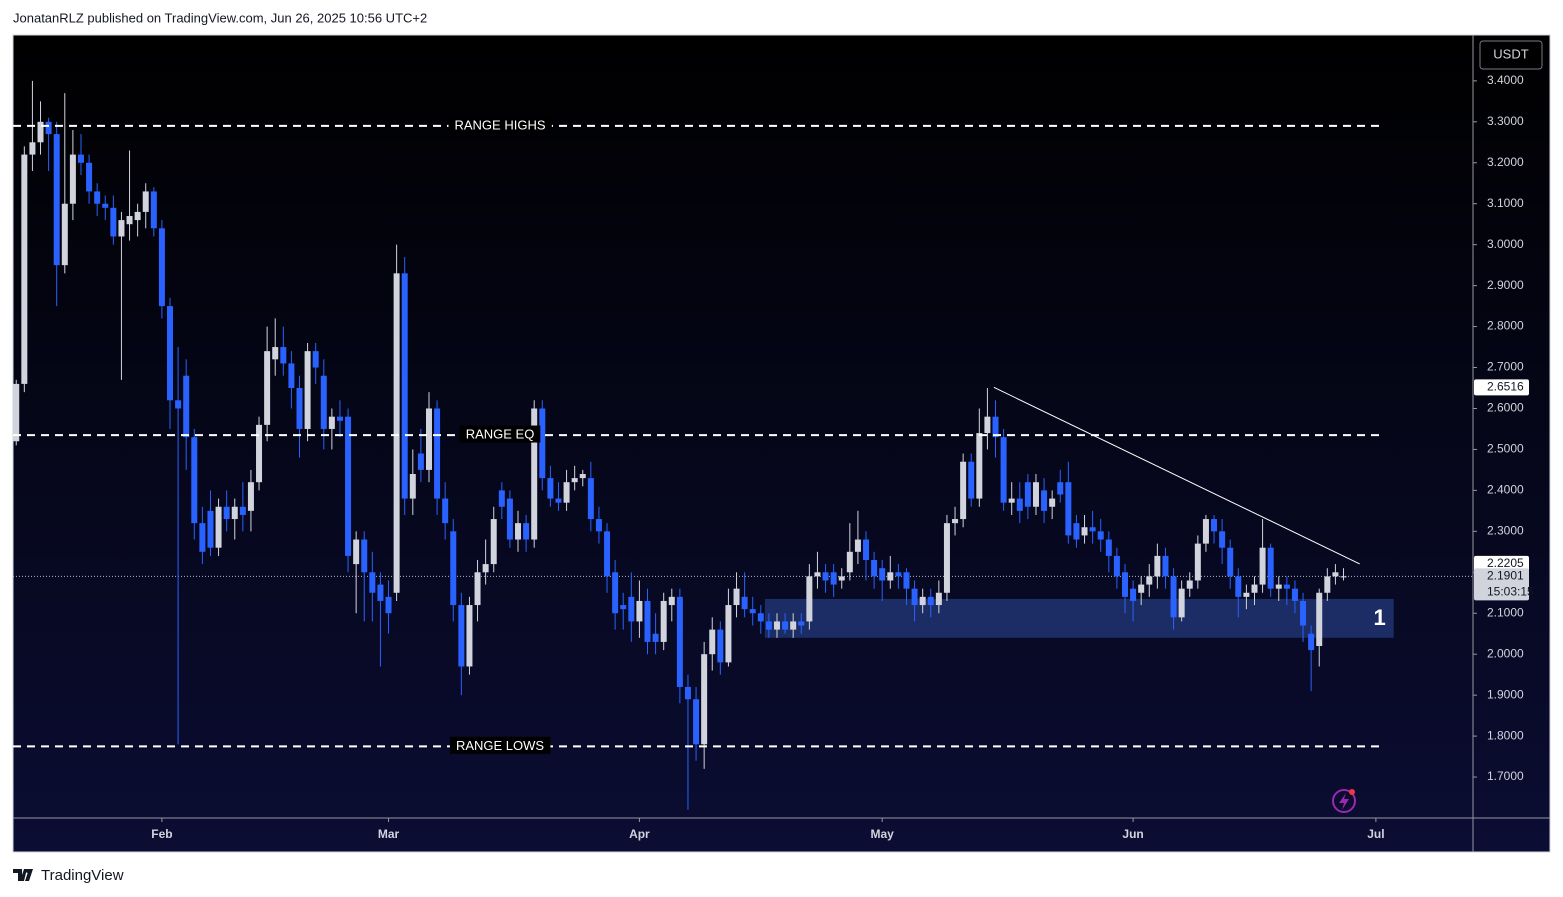 Image resolution: width=1563 pixels, height=897 pixels. Describe the element at coordinates (639, 834) in the screenshot. I see `x-tick-label: Apr` at that location.